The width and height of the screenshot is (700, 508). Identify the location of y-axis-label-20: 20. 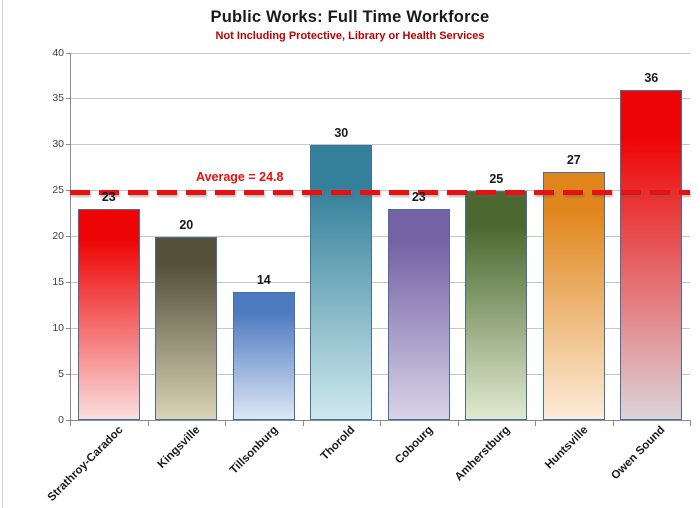
(58, 236).